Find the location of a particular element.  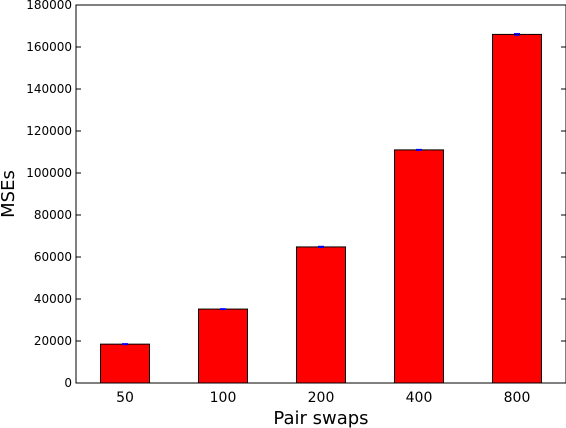

y-tick-label: 60000 is located at coordinates (53, 257).